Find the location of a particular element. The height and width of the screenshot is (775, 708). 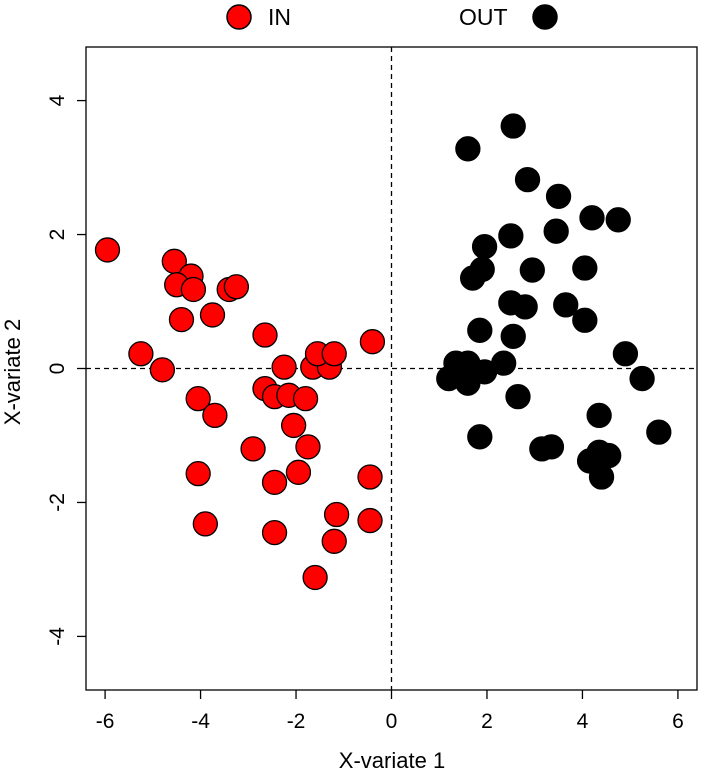

x-tick-label: -6 is located at coordinates (105, 721).